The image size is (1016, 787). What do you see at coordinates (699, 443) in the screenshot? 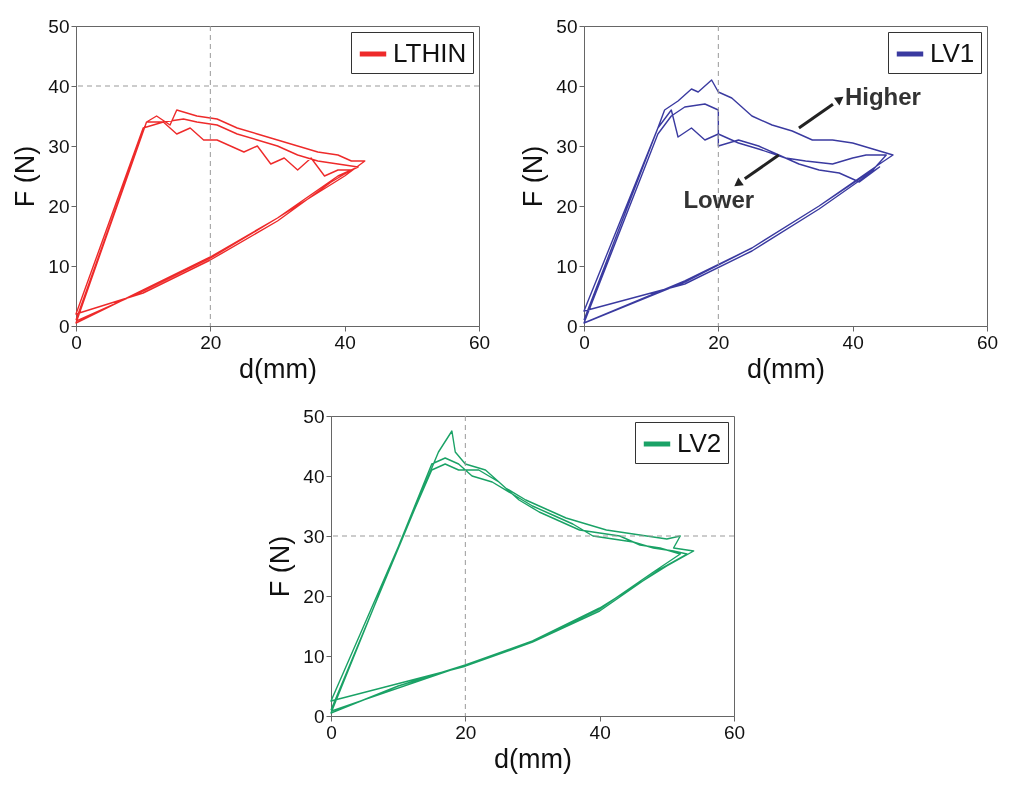
I see `legend-label: LV2` at bounding box center [699, 443].